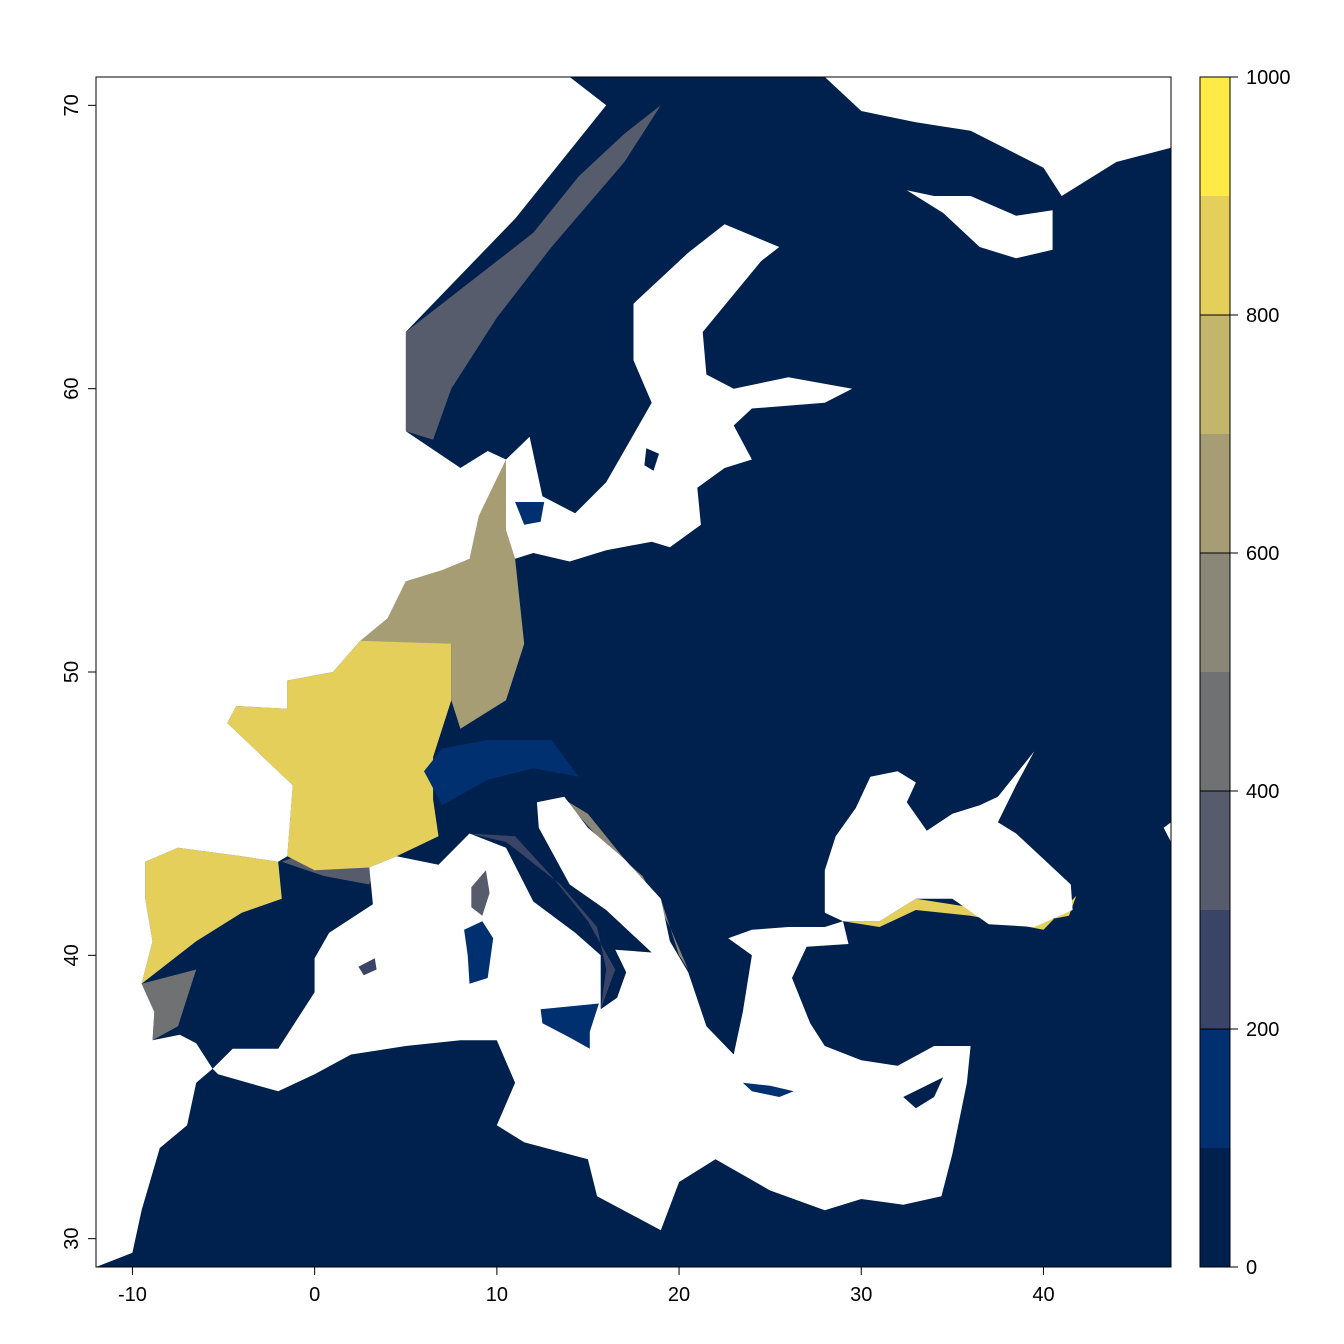 The image size is (1344, 1344). Describe the element at coordinates (72, 389) in the screenshot. I see `y-tick-label: 60` at that location.